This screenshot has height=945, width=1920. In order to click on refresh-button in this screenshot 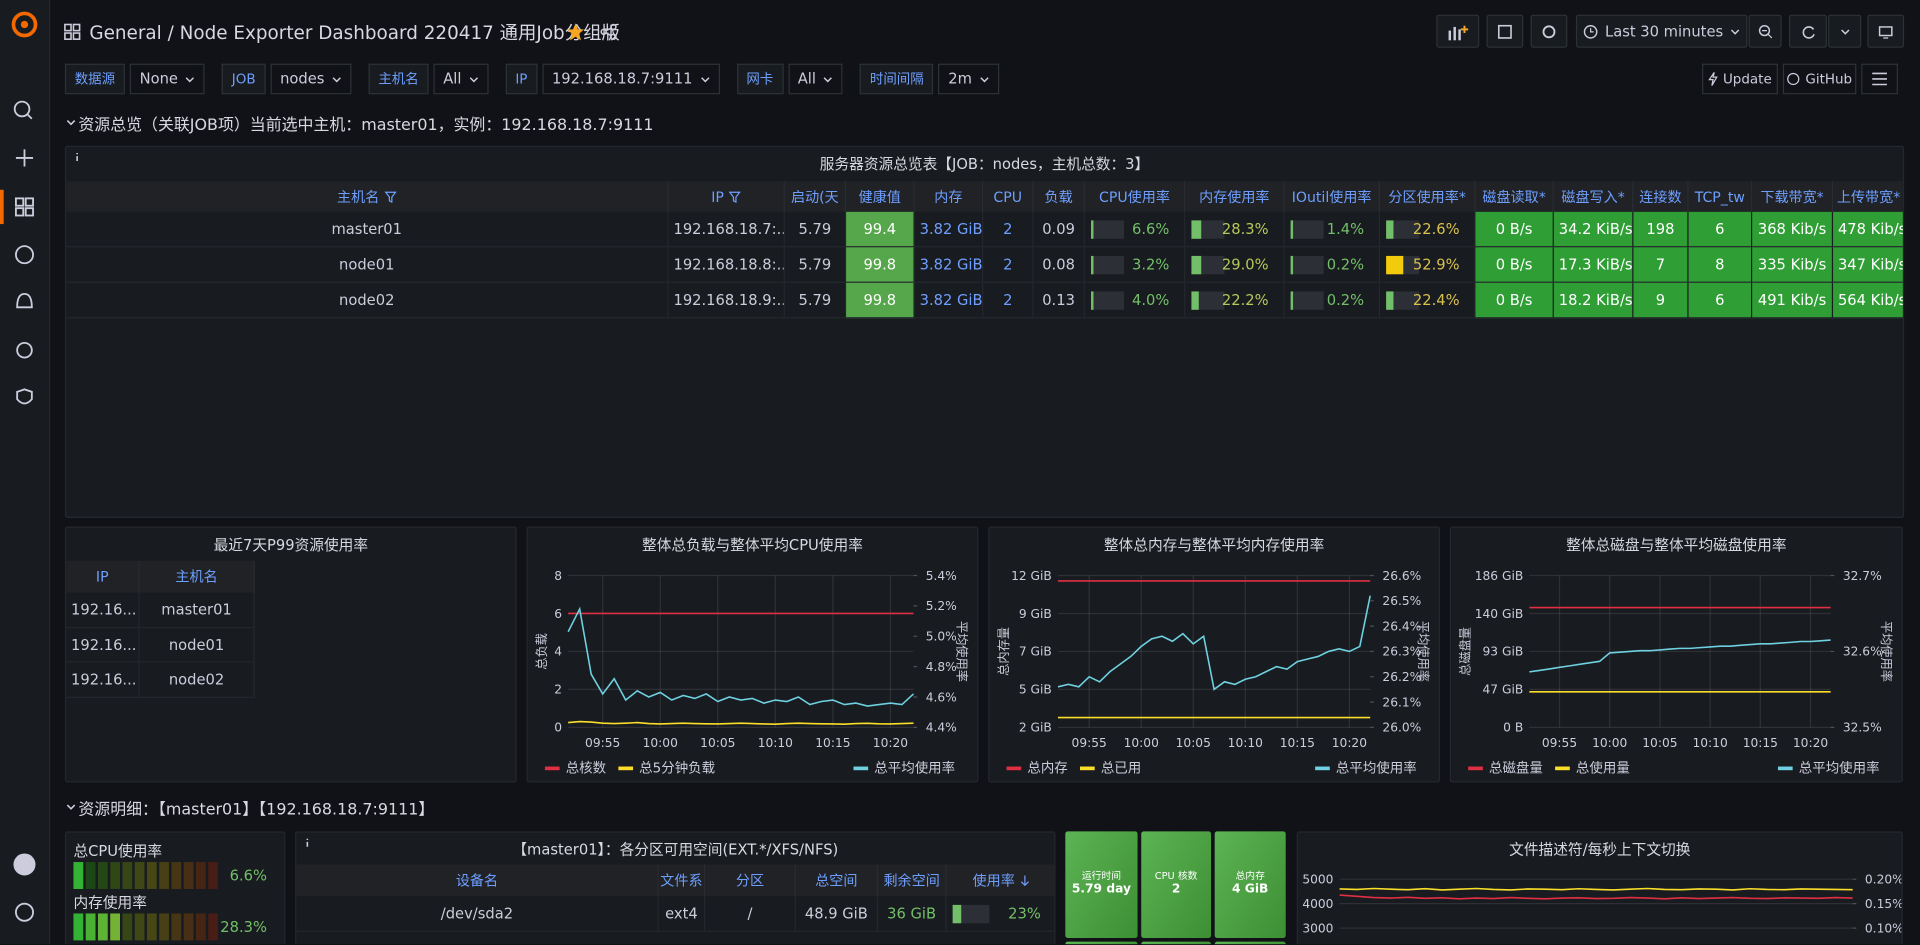, I will do `click(1807, 31)`.